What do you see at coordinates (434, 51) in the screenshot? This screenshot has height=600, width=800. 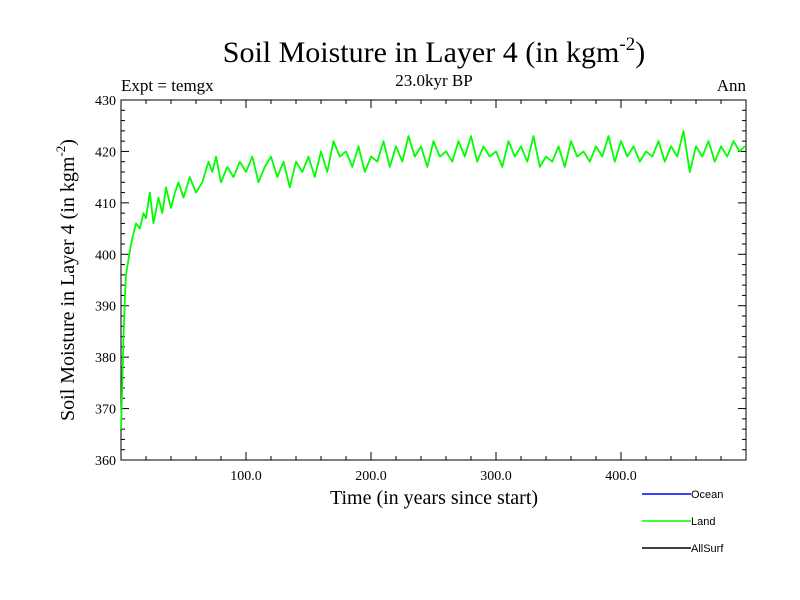 I see `chart-title: Soil Moisture in Layer 4 (in kgm-2)` at bounding box center [434, 51].